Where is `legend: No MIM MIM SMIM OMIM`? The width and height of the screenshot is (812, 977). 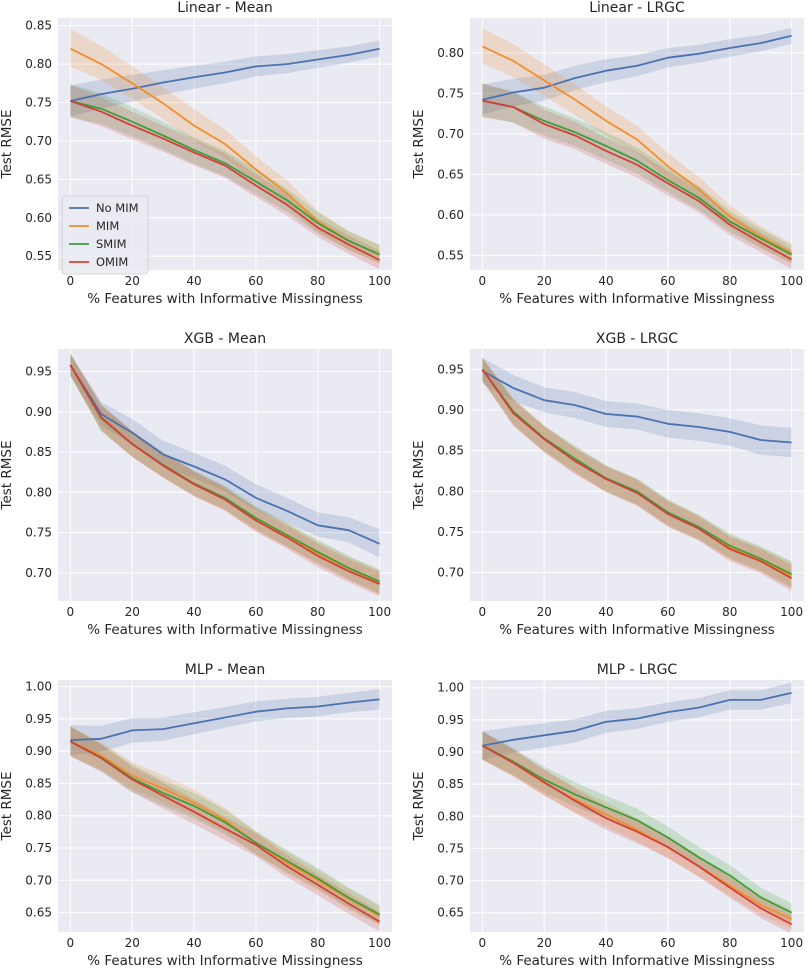 legend: No MIM MIM SMIM OMIM is located at coordinates (105, 235).